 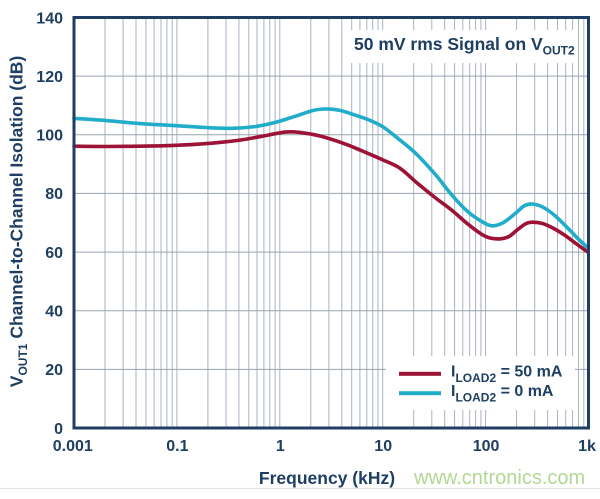 I want to click on svg-text: 60, so click(x=54, y=253).